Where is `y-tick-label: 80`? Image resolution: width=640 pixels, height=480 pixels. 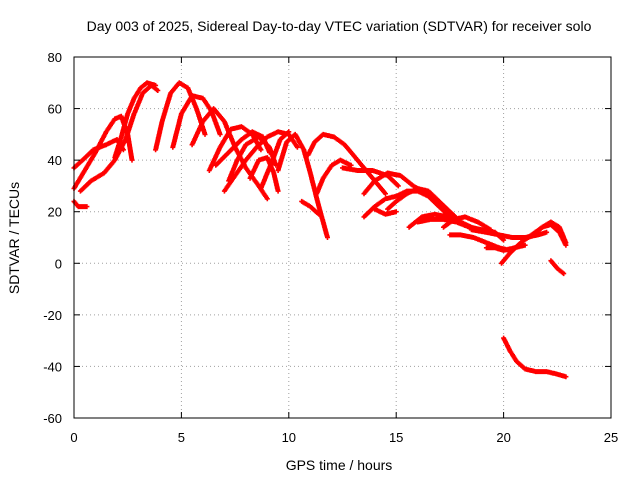
y-tick-label: 80 is located at coordinates (55, 57).